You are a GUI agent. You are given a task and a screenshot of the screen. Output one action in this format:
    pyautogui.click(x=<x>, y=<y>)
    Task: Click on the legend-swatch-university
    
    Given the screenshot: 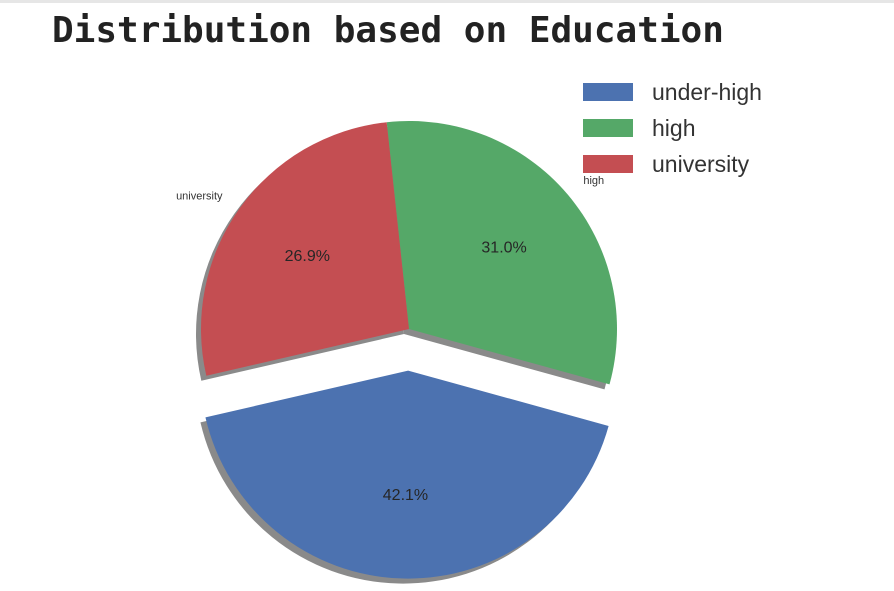 What is the action you would take?
    pyautogui.click(x=608, y=164)
    